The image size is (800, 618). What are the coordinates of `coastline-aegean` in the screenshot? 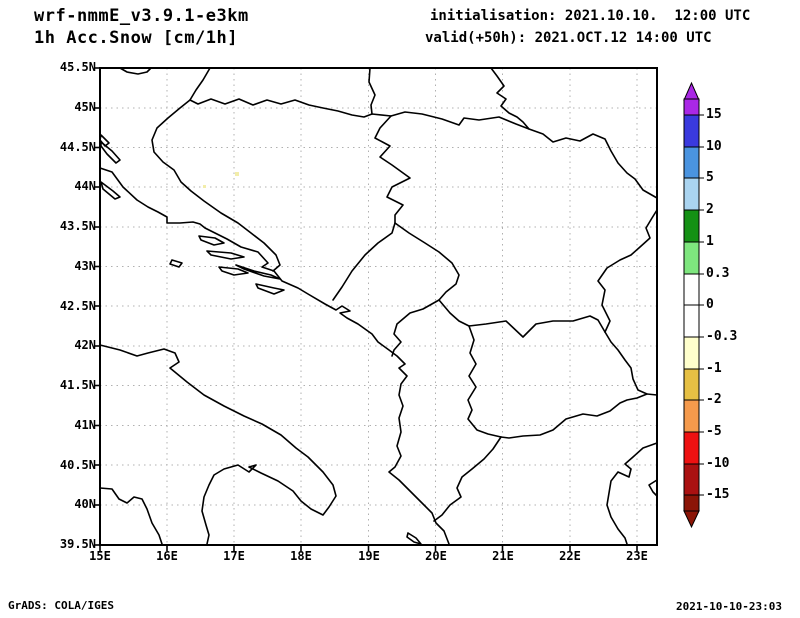 It's located at (632, 493).